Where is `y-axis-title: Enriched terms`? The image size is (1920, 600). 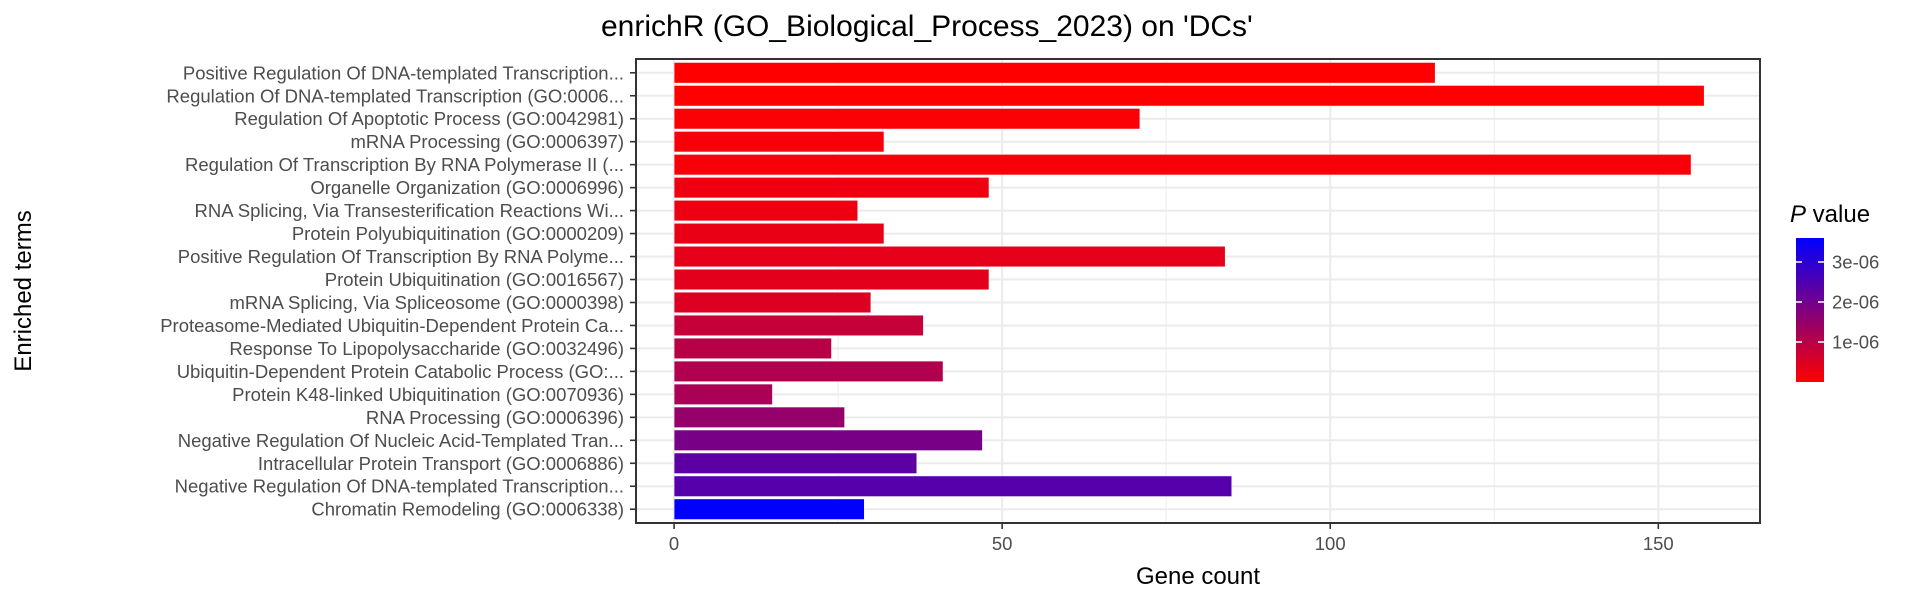
y-axis-title: Enriched terms is located at coordinates (23, 290).